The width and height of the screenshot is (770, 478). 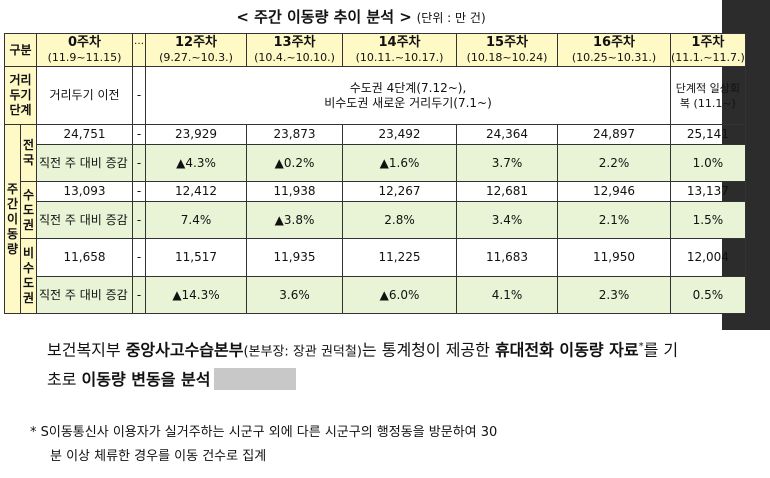 What do you see at coordinates (399, 191) in the screenshot?
I see `value-cell: 12,267` at bounding box center [399, 191].